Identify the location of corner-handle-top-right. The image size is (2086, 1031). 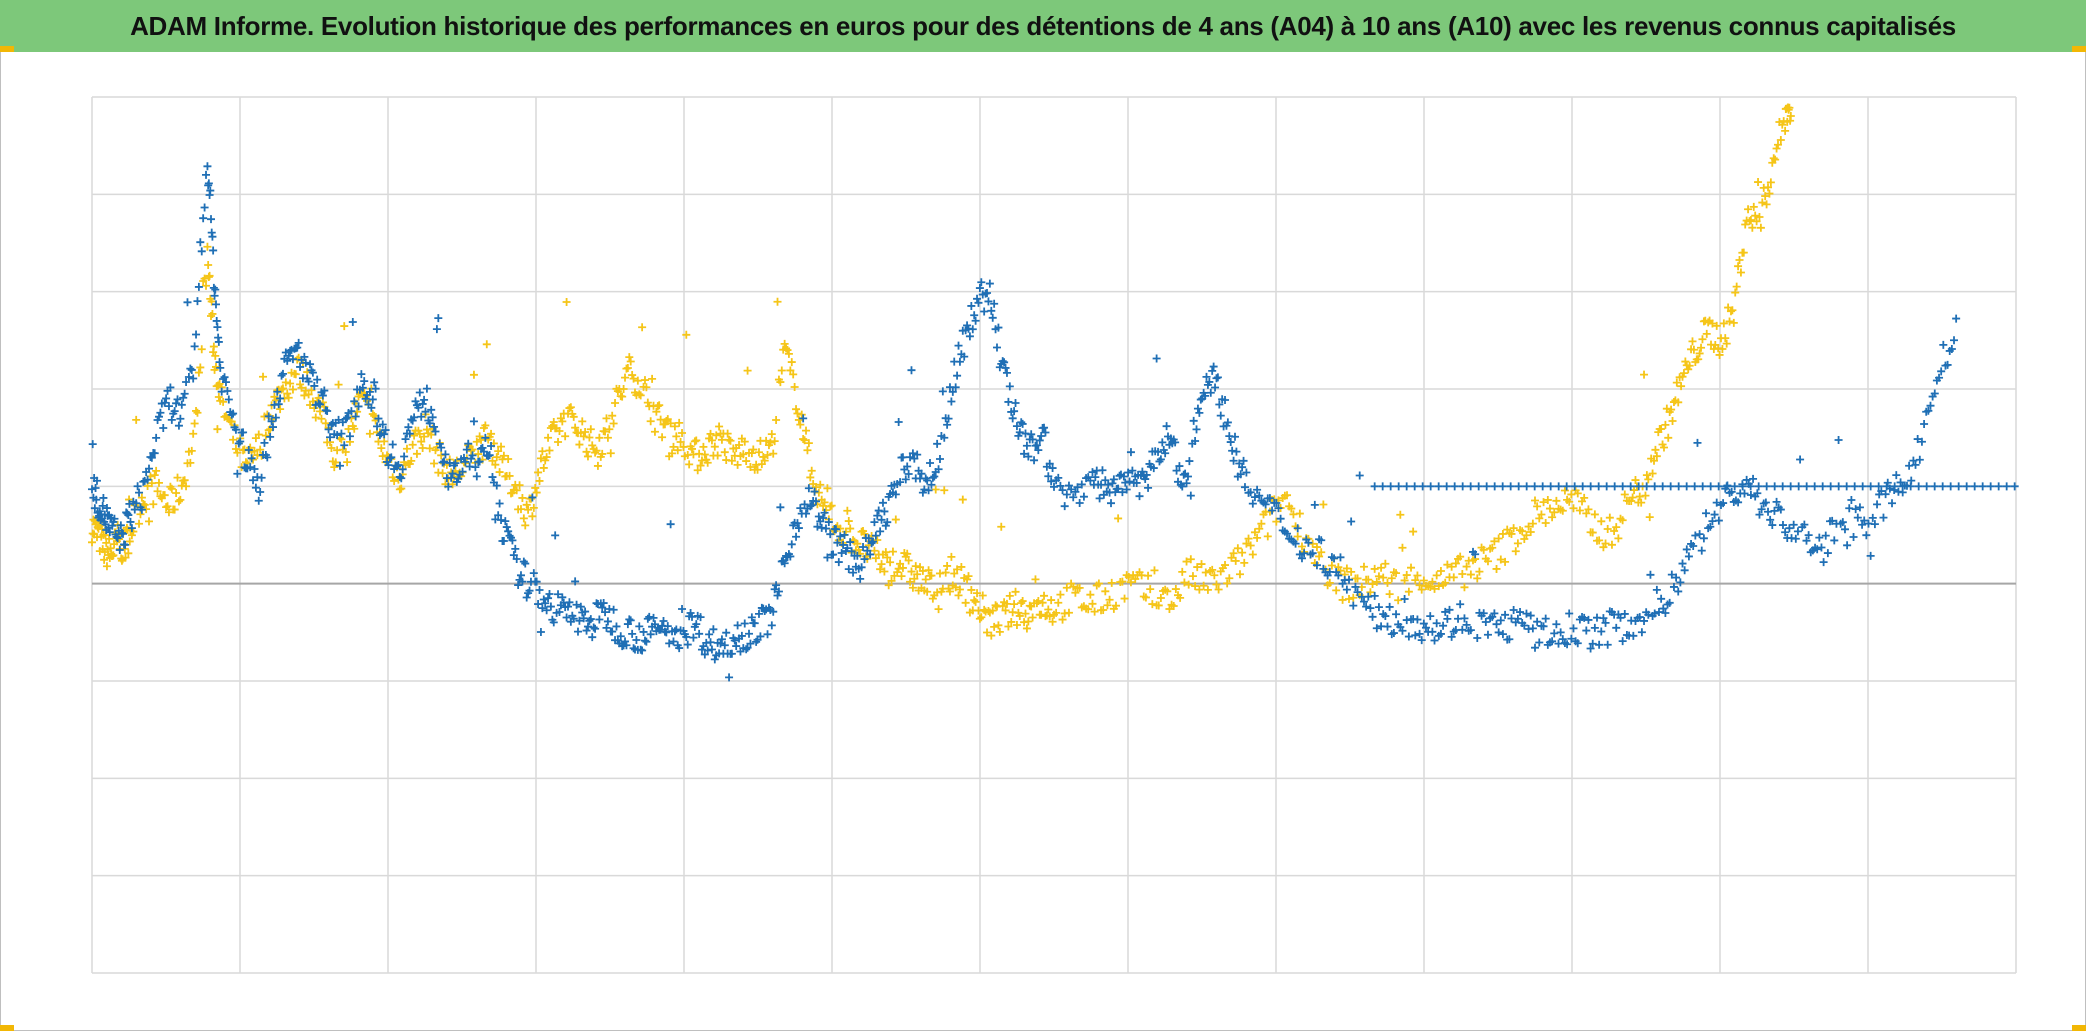
(2079, 49).